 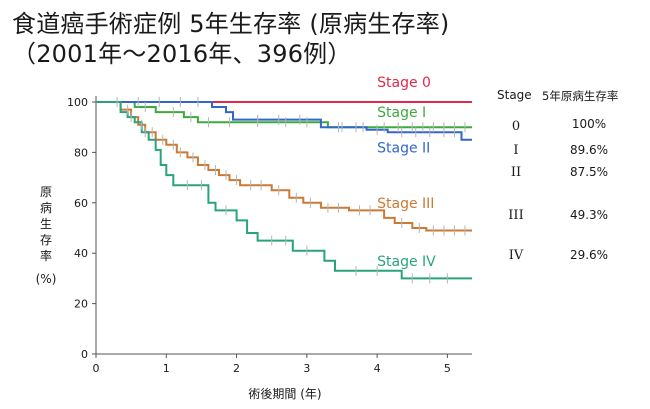 I want to click on table-rate-1: 89.6%, so click(x=589, y=150).